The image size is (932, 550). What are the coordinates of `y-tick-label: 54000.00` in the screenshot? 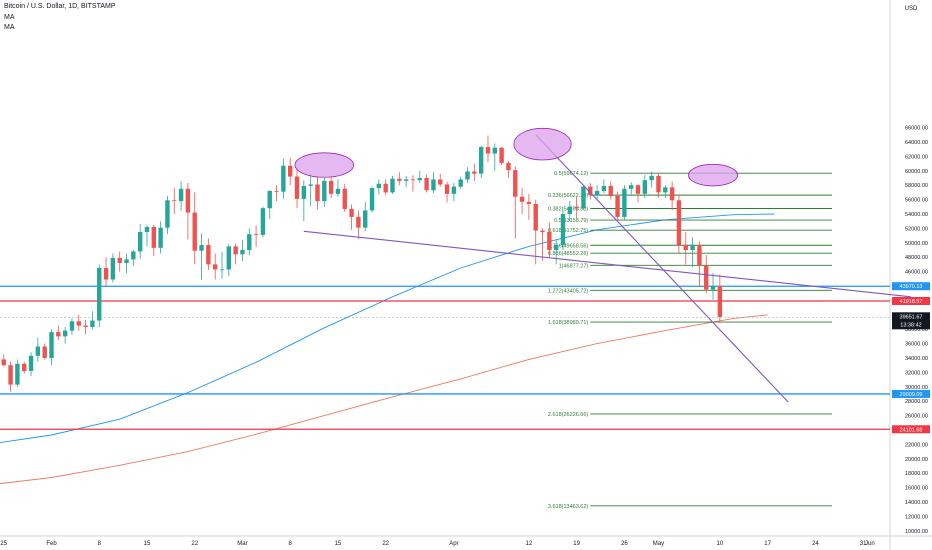 It's located at (916, 215).